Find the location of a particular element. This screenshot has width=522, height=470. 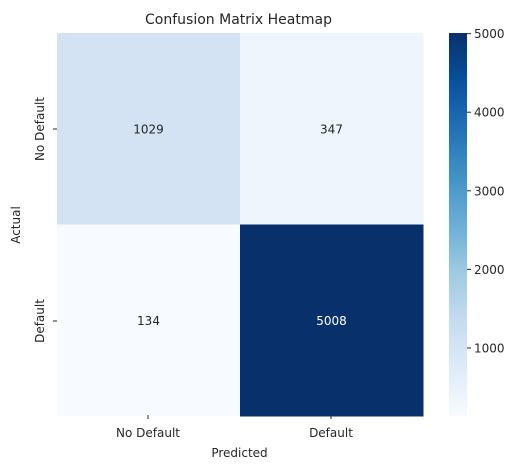

x-axis: No Default Default Predicted is located at coordinates (234, 437).